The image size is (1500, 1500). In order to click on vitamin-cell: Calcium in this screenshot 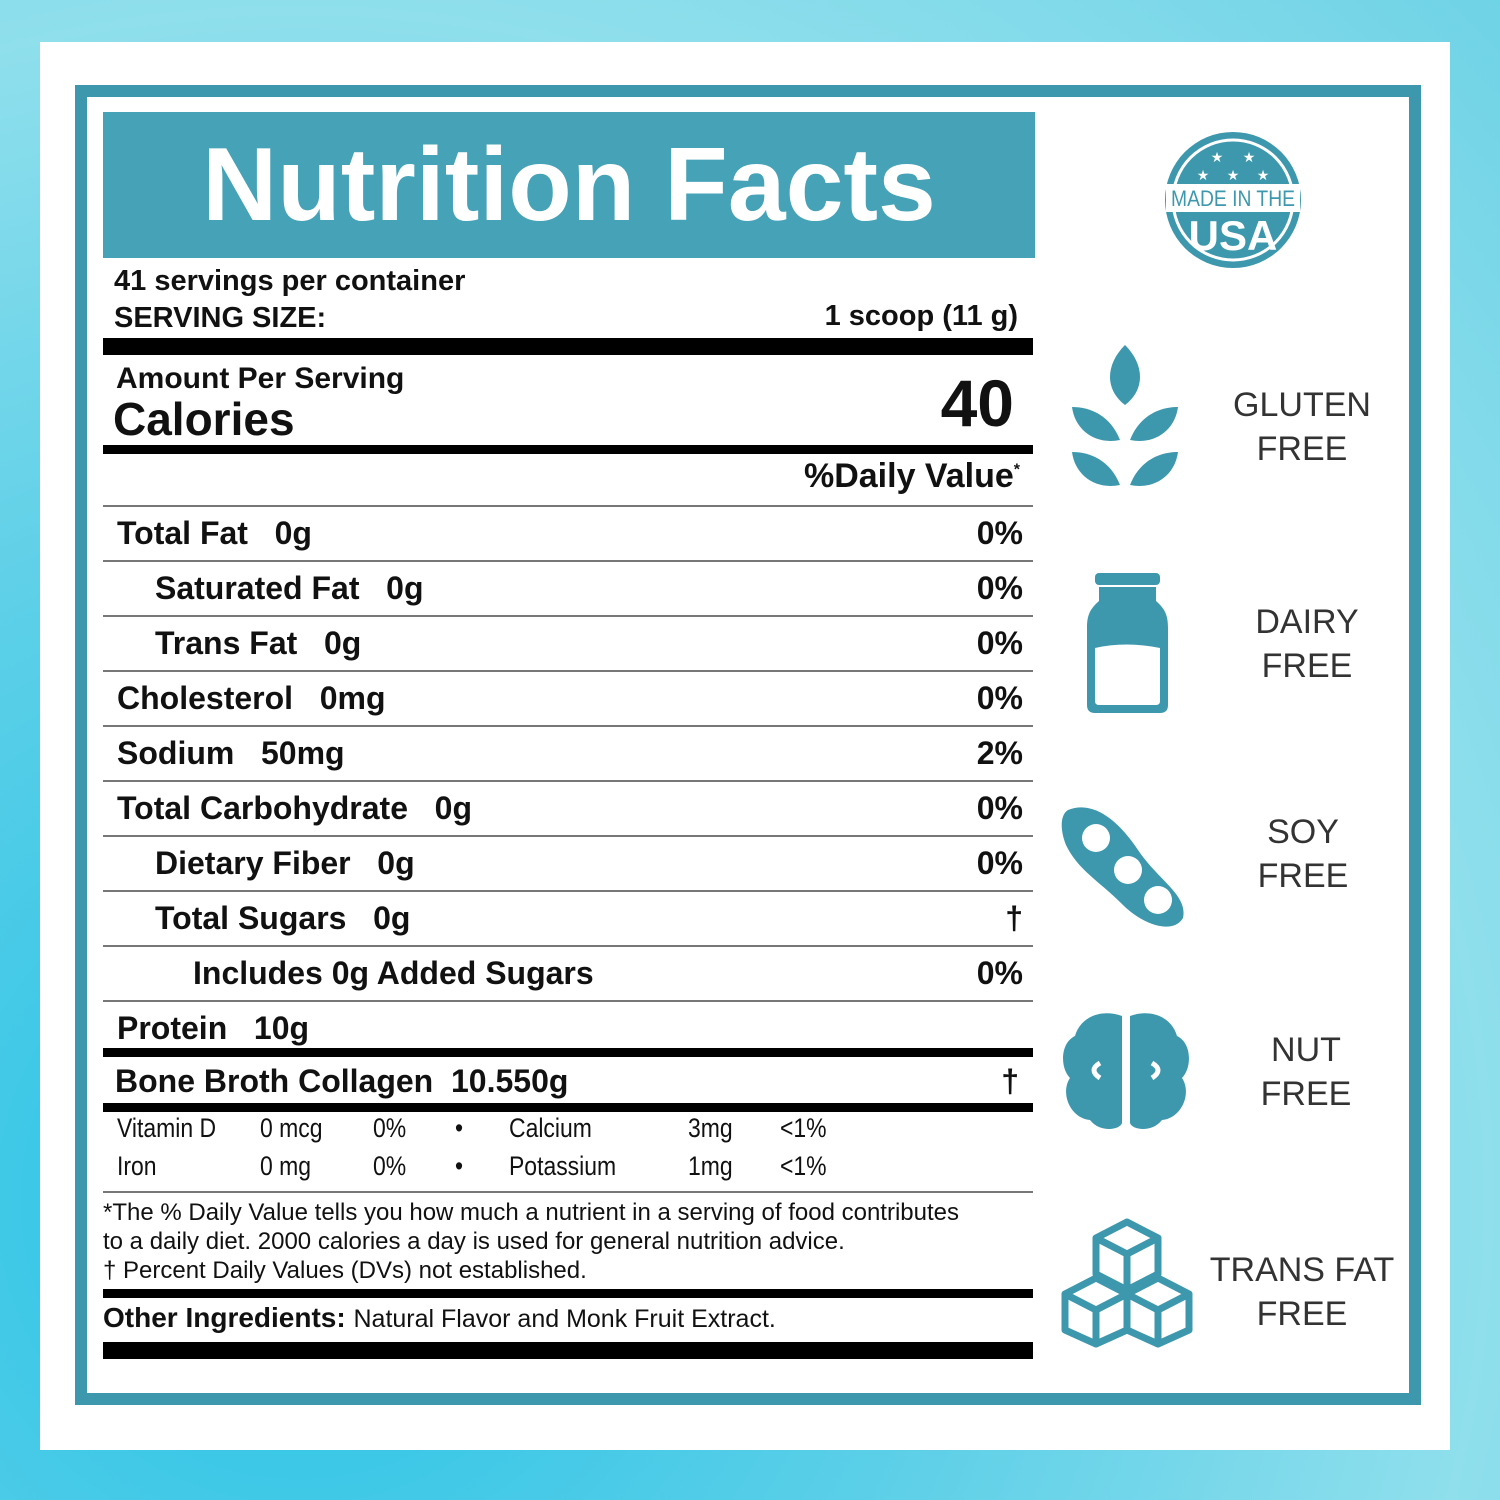, I will do `click(550, 1128)`.